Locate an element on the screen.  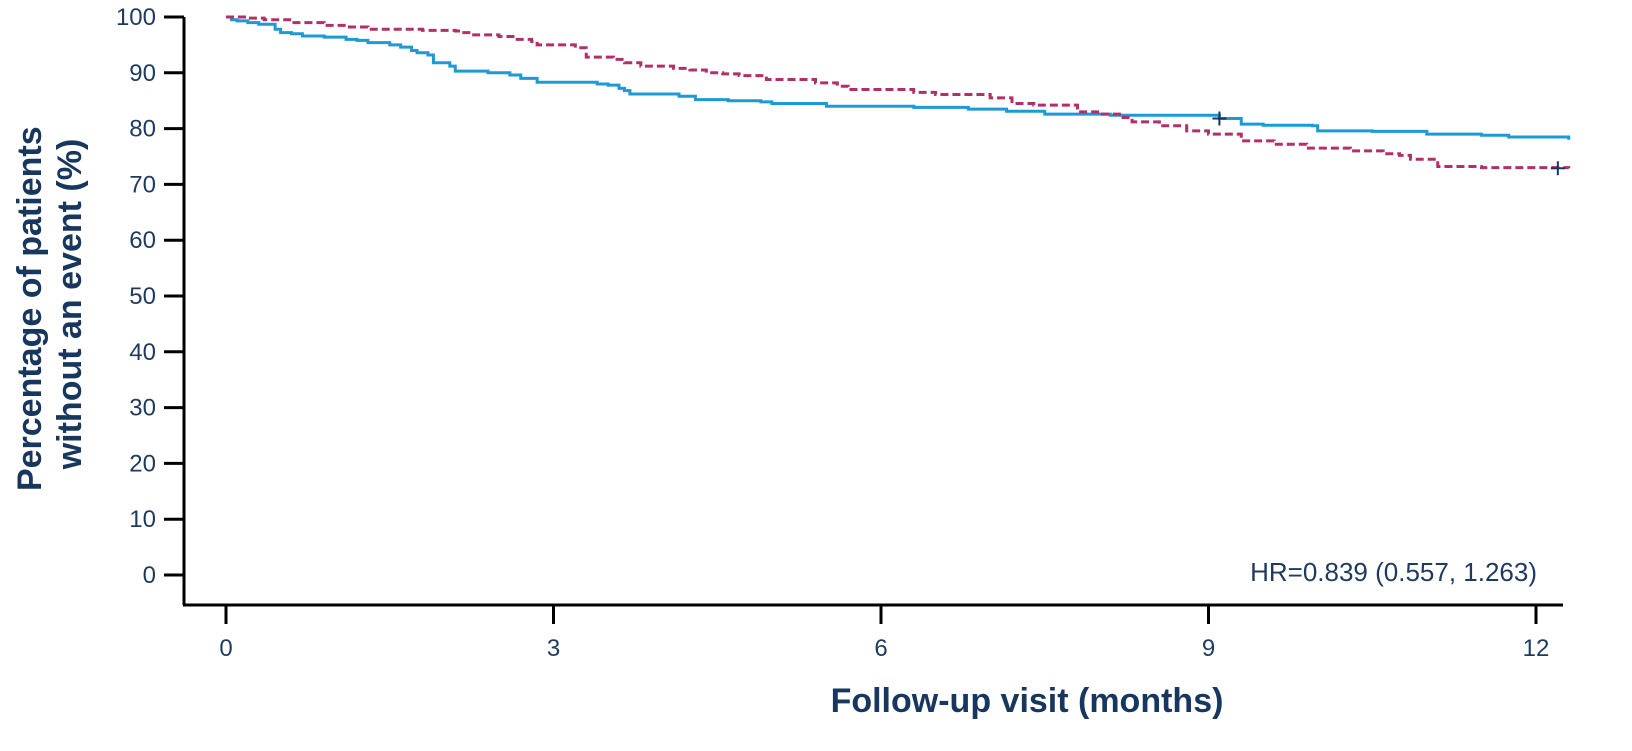
x-ticks: 0 3 6 9 12 is located at coordinates (884, 633).